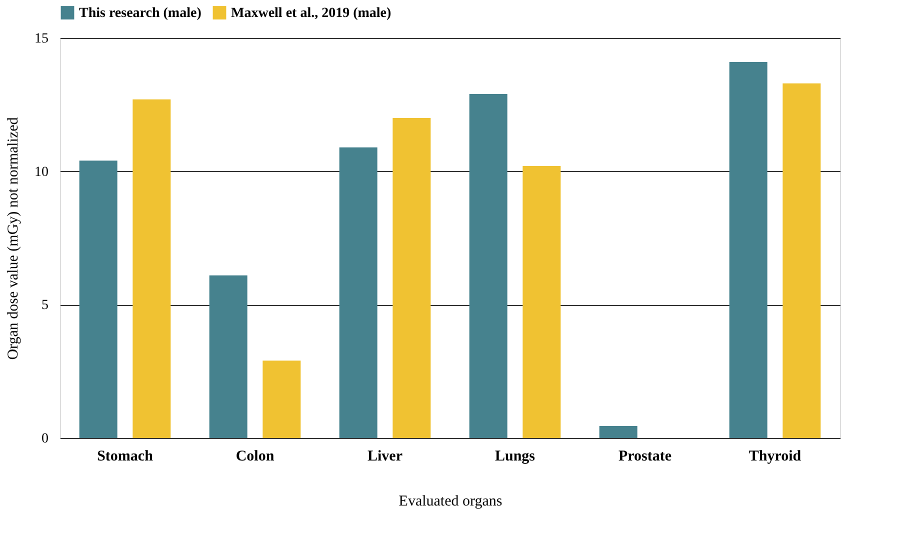  I want to click on x-tick-label: Prostate, so click(645, 456).